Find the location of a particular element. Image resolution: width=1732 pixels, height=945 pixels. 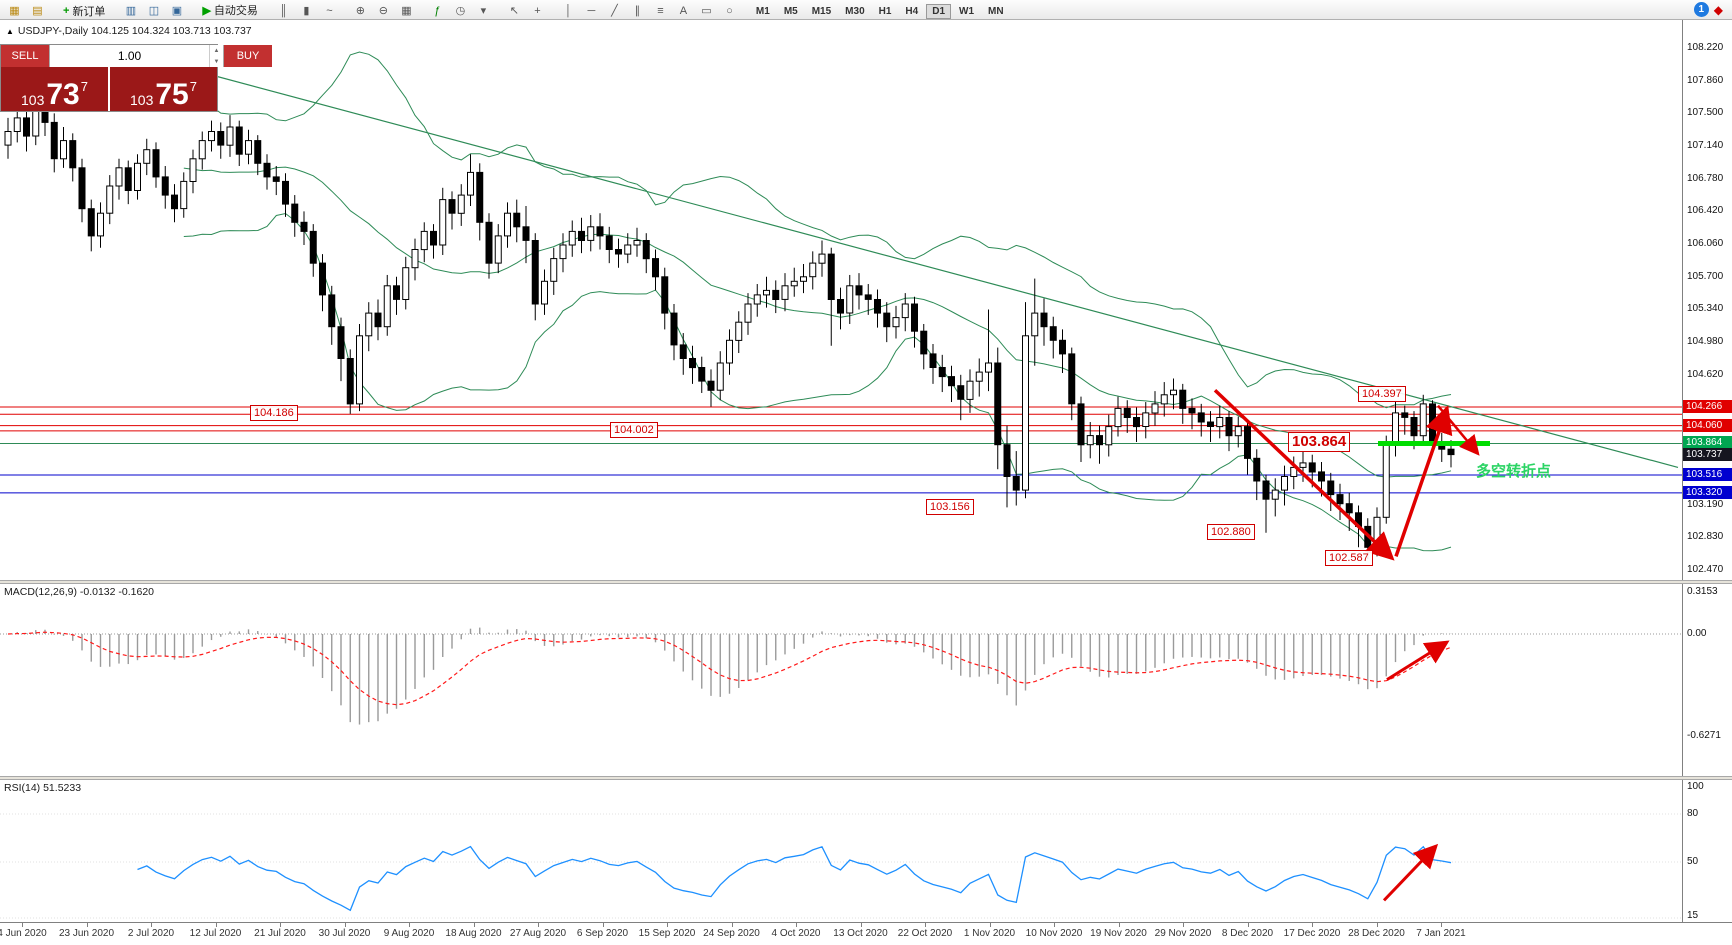

shapes-icon: ○ is located at coordinates (729, 11).